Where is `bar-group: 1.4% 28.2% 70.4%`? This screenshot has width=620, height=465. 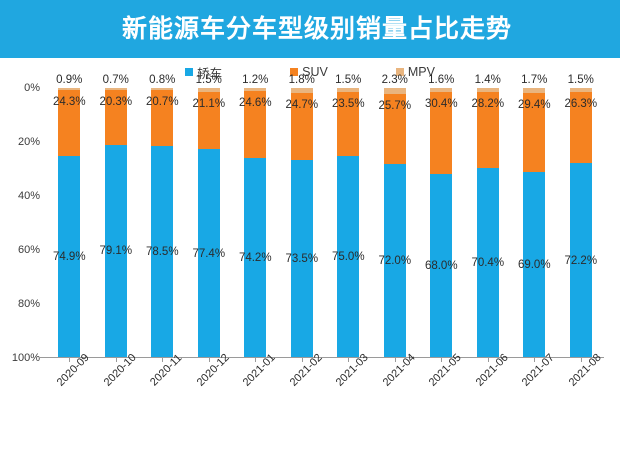
bar-group: 1.4% 28.2% 70.4% is located at coordinates (487, 216).